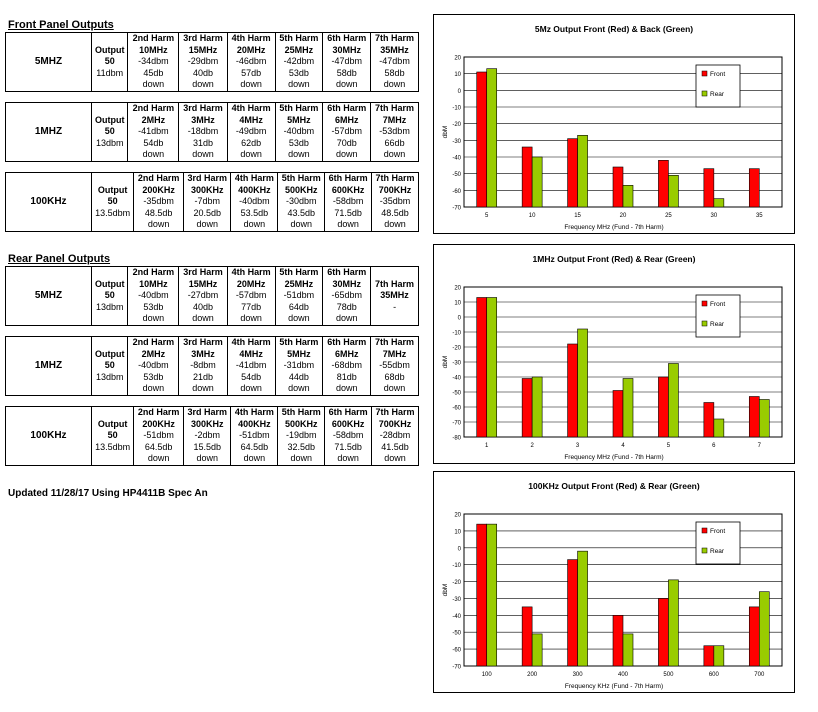 The width and height of the screenshot is (818, 712). I want to click on cell-value: -40dbm, so click(153, 295).